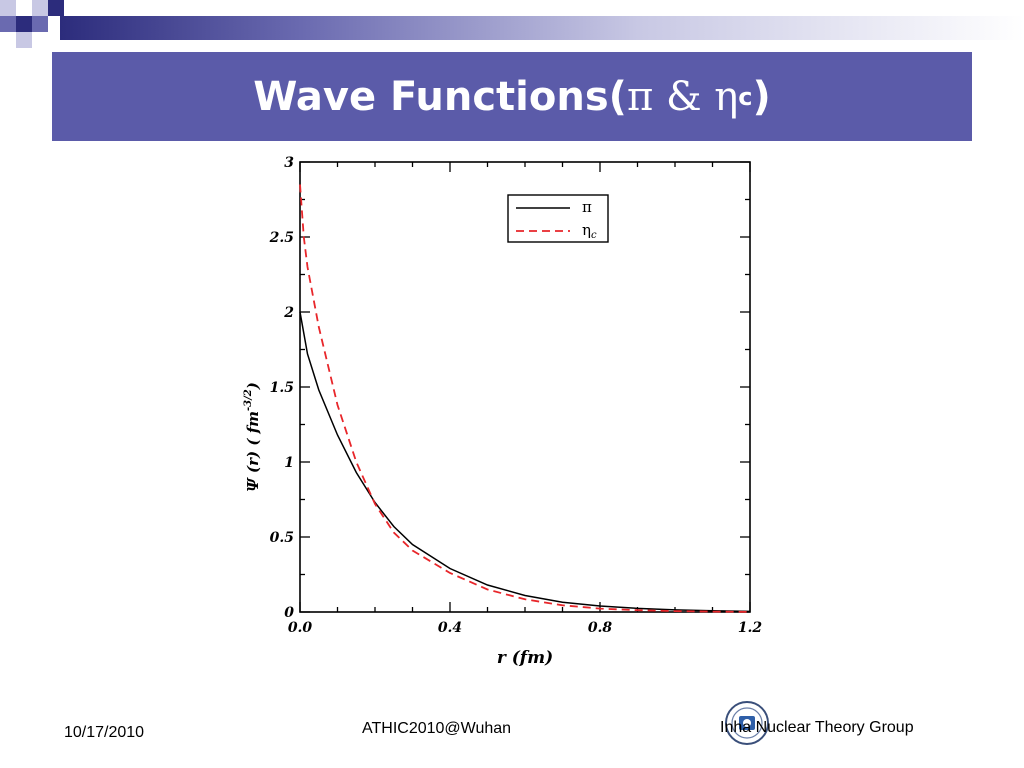  I want to click on footer-event: ATHIC2010@Wuhan, so click(437, 728).